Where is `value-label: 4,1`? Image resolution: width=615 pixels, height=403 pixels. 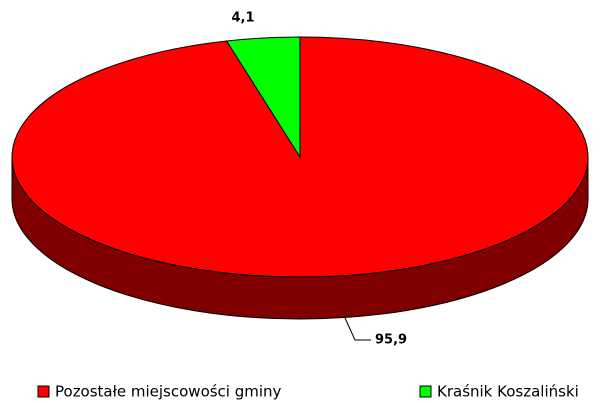
value-label: 4,1 is located at coordinates (242, 17).